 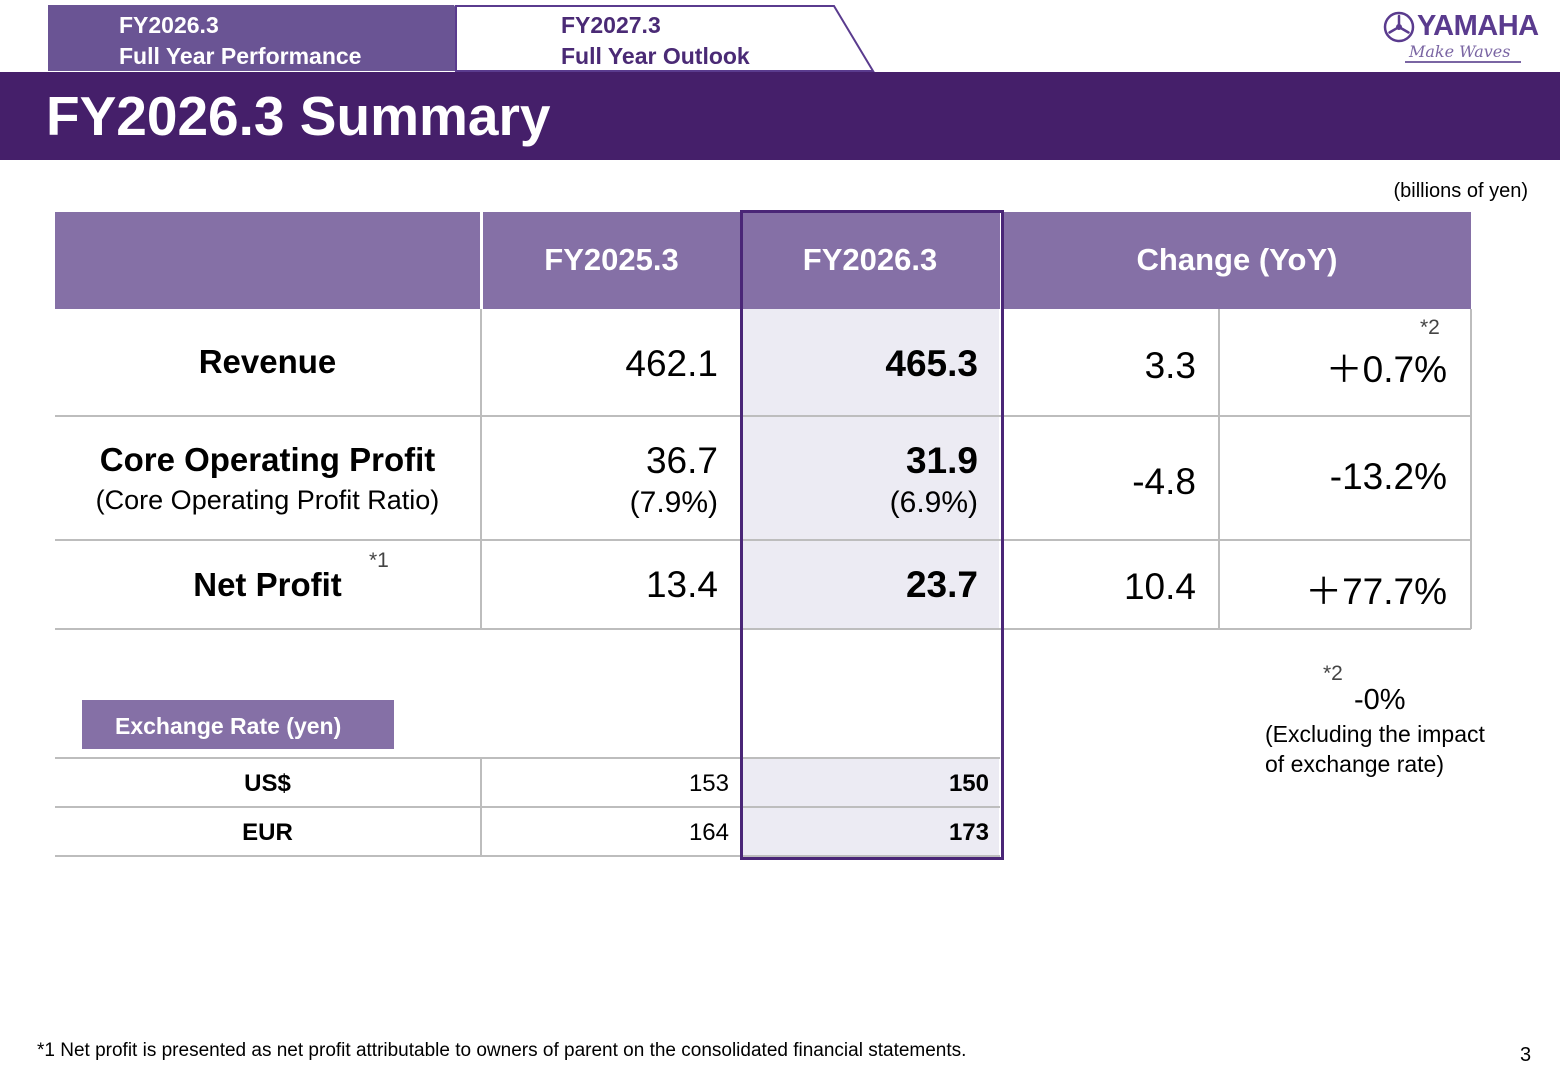 I want to click on net-profit-change: 10.4, so click(x=1159, y=586).